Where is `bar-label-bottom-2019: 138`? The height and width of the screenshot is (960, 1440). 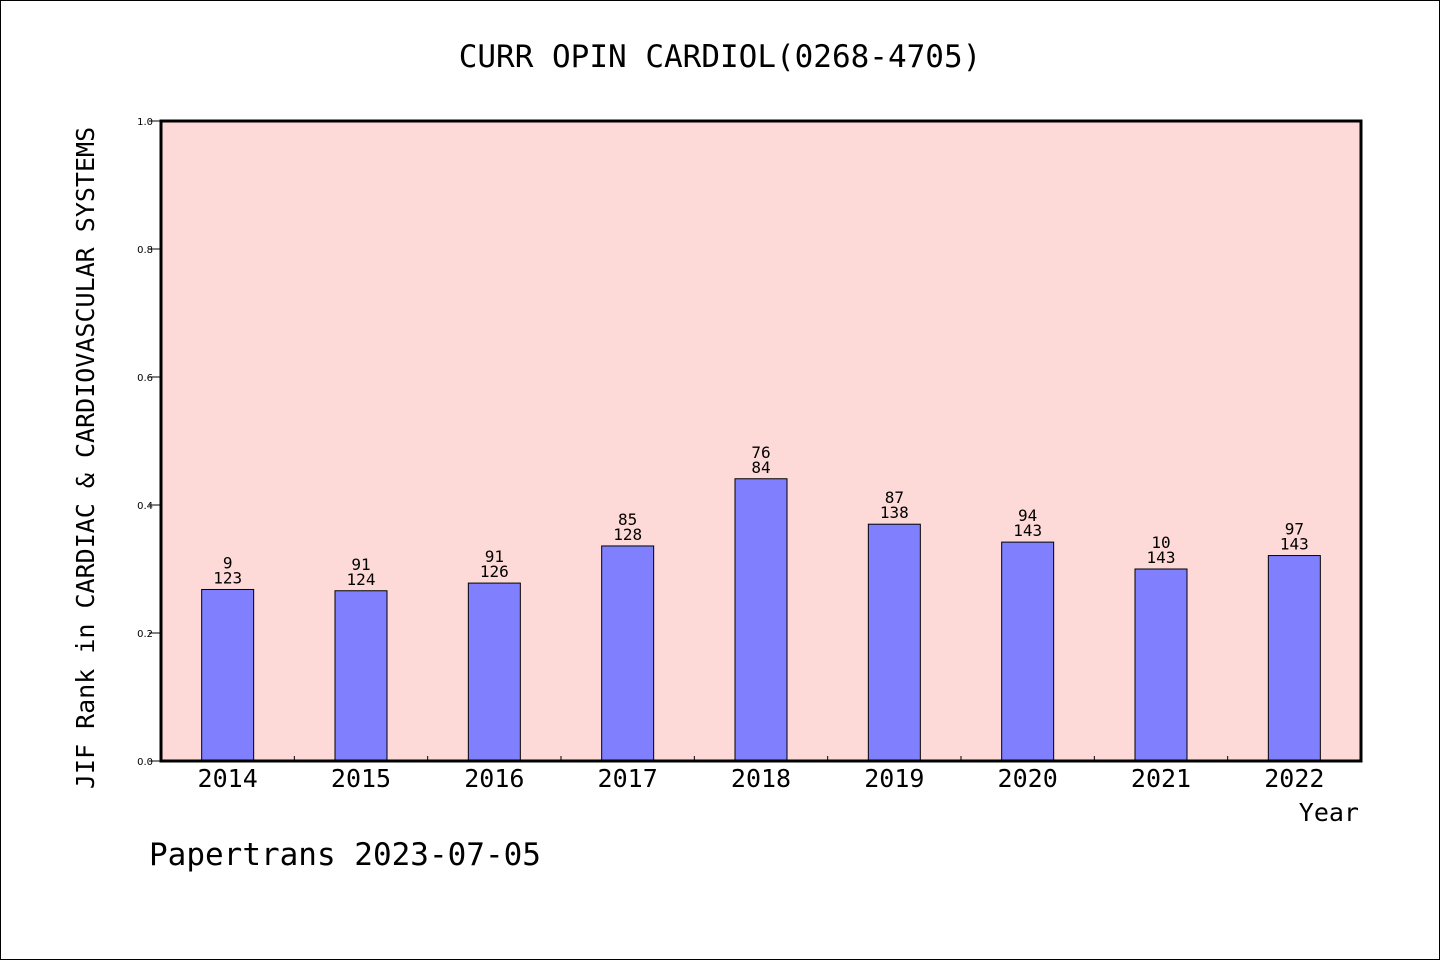
bar-label-bottom-2019: 138 is located at coordinates (894, 512).